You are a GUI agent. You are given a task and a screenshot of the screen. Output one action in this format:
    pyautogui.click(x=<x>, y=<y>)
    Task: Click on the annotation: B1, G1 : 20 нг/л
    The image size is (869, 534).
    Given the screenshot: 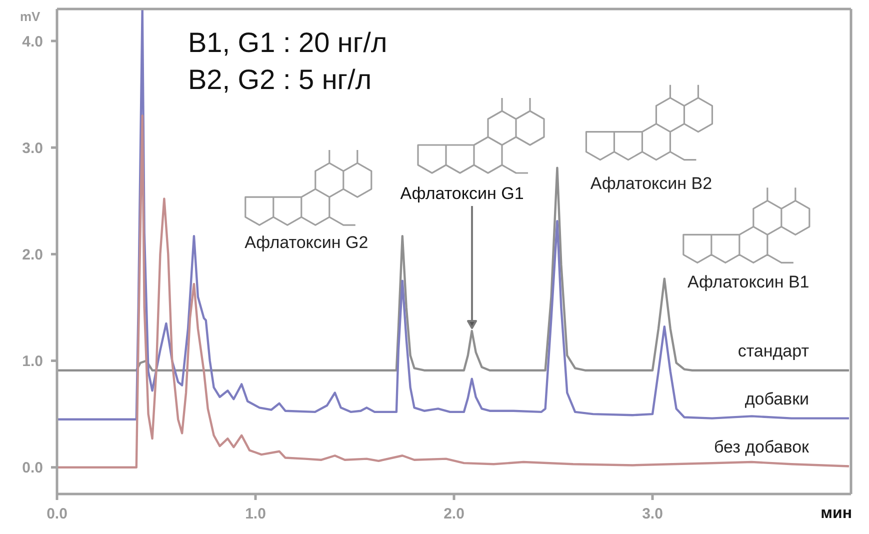 What is the action you would take?
    pyautogui.click(x=288, y=43)
    